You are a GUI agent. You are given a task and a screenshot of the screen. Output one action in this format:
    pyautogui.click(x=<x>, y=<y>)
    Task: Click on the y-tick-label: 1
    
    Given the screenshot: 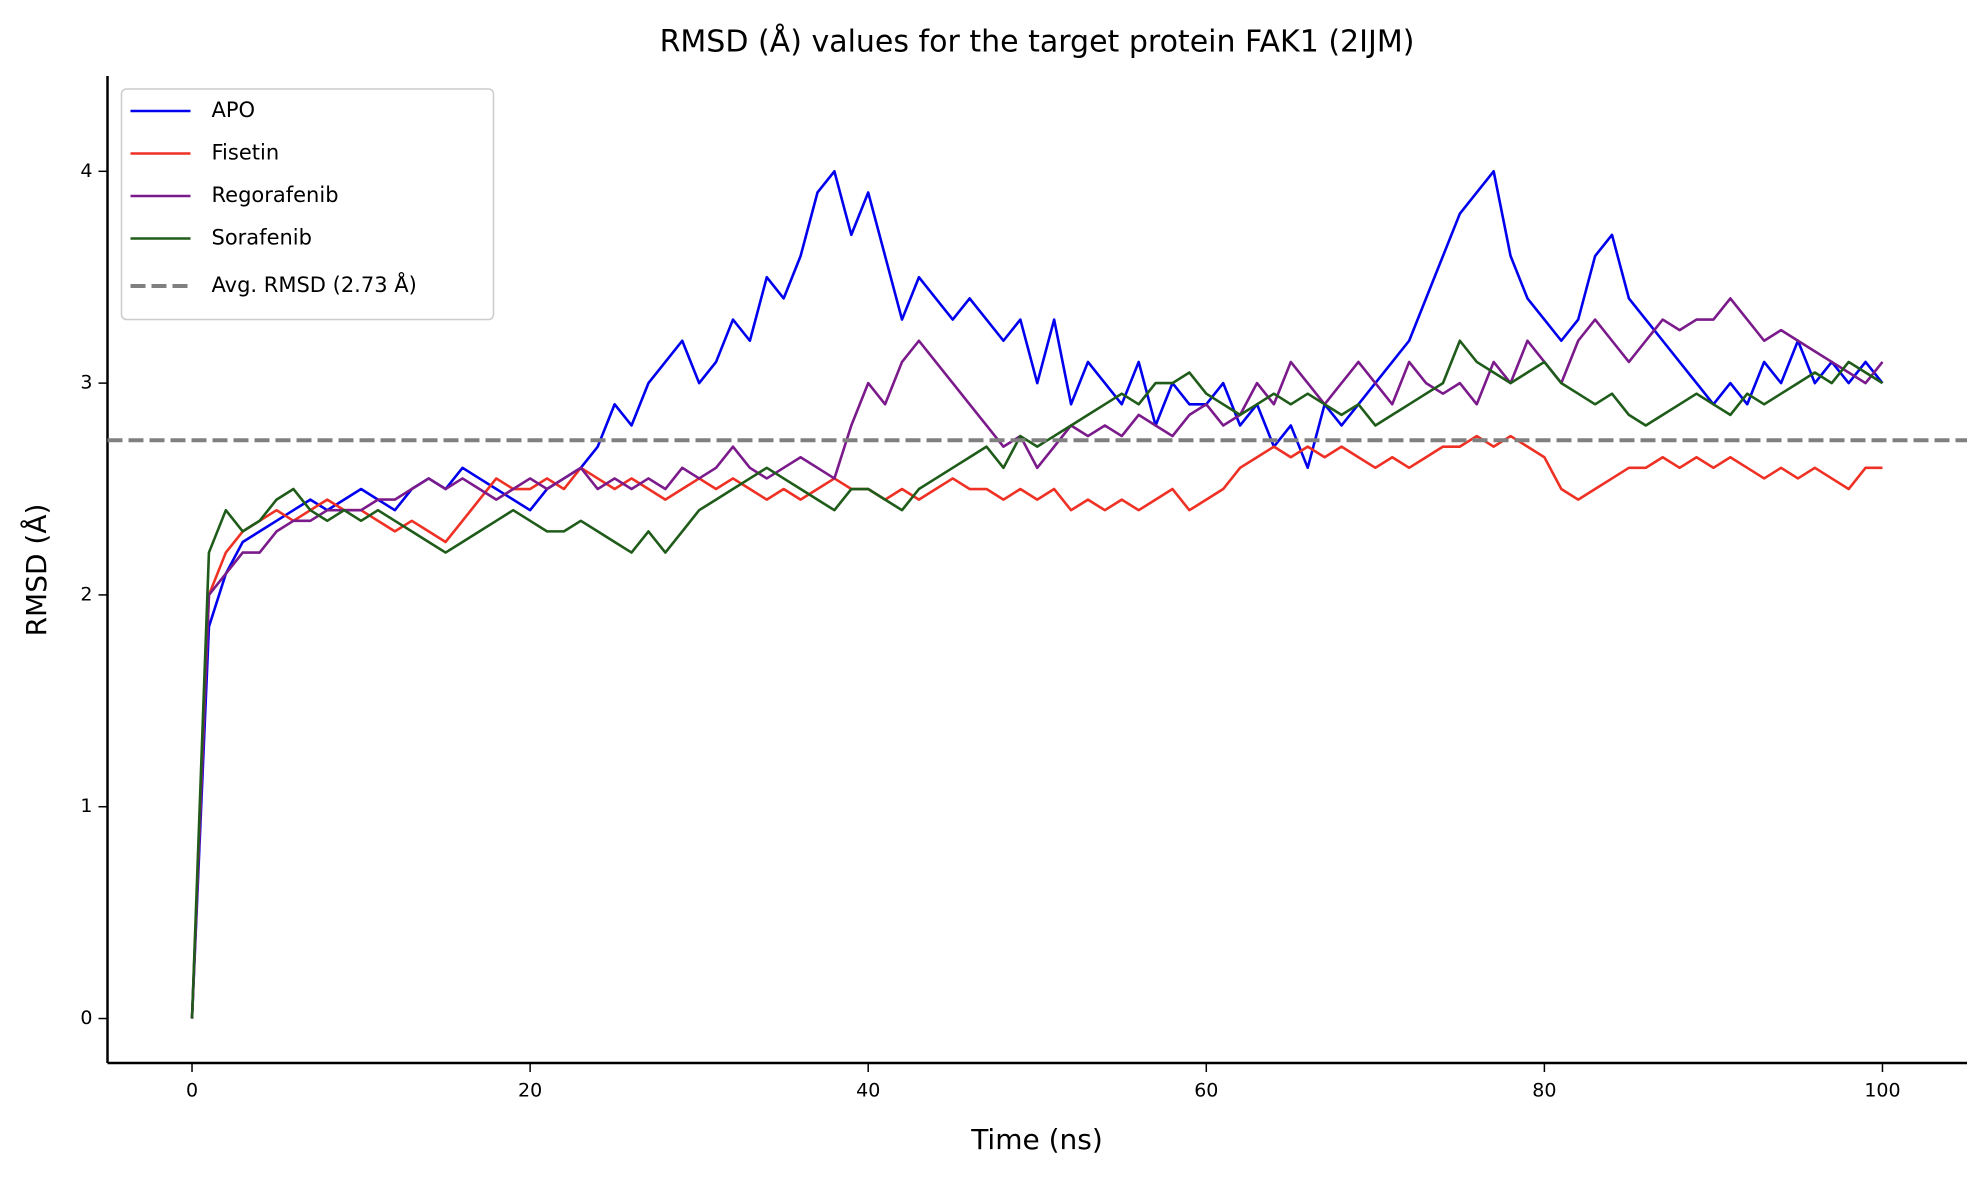 What is the action you would take?
    pyautogui.click(x=86, y=806)
    